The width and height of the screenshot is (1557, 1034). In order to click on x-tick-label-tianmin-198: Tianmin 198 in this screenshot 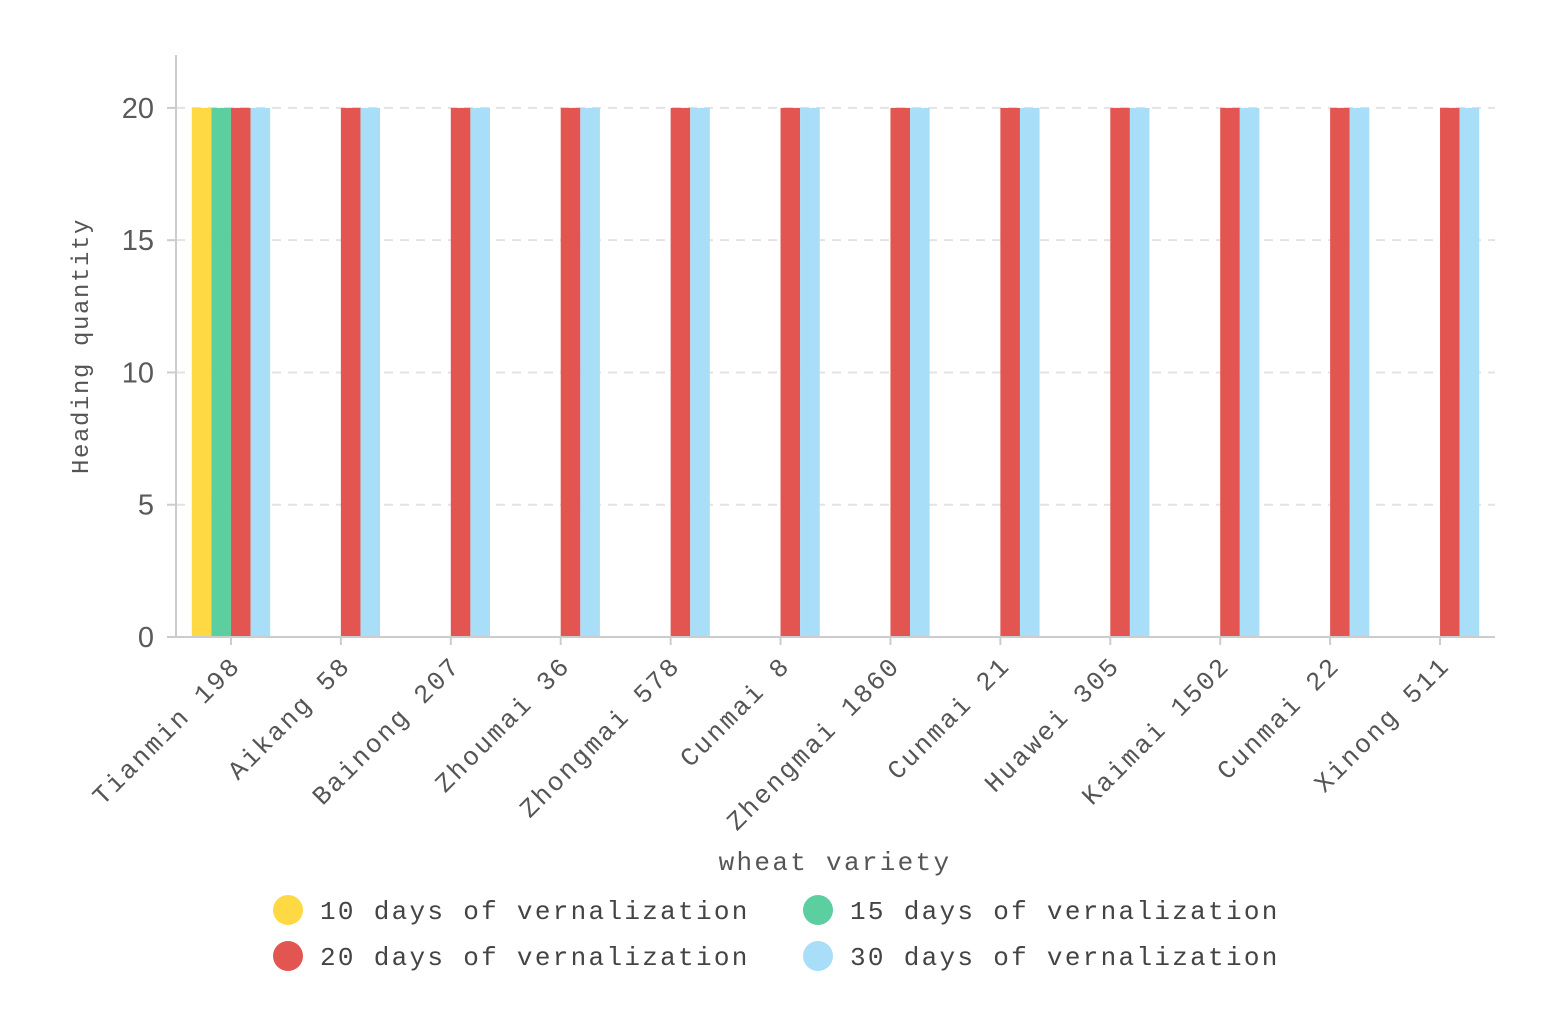, I will do `click(167, 731)`.